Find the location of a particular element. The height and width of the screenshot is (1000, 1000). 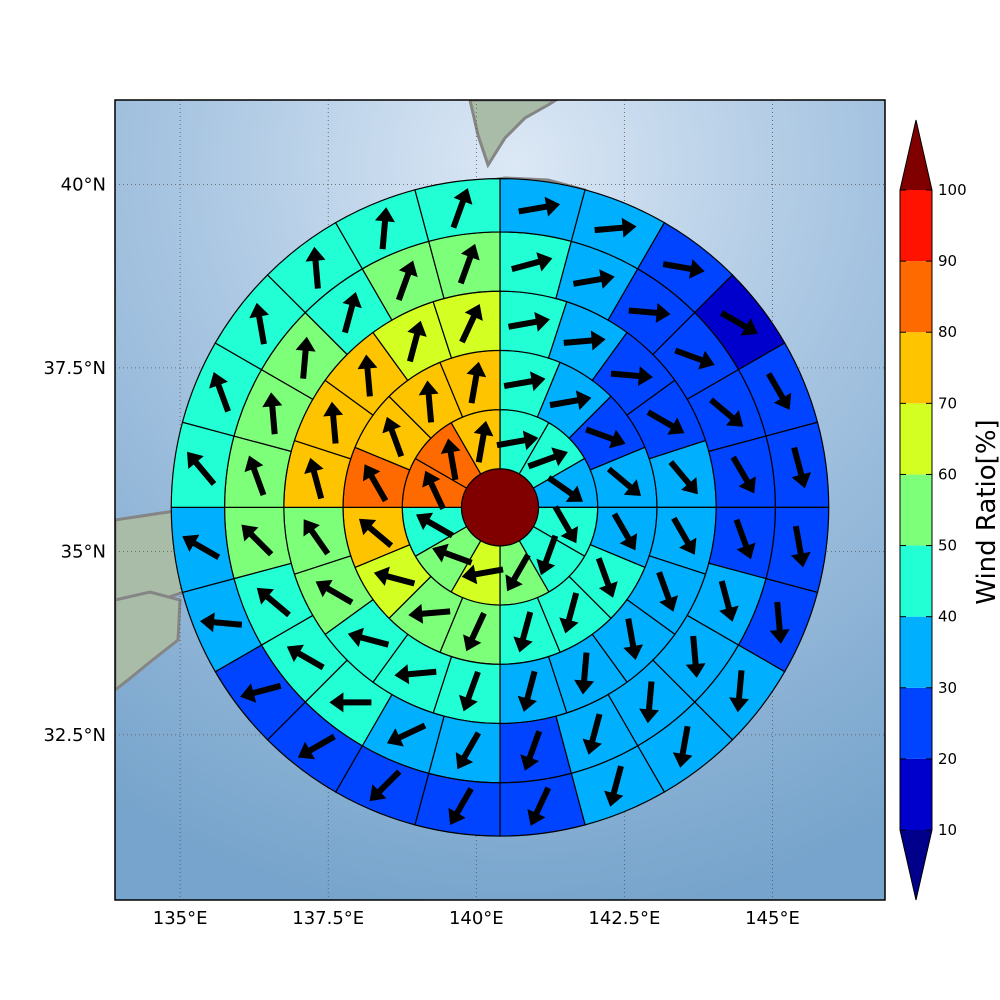

colorbar-tick-label: 100 is located at coordinates (952, 190).